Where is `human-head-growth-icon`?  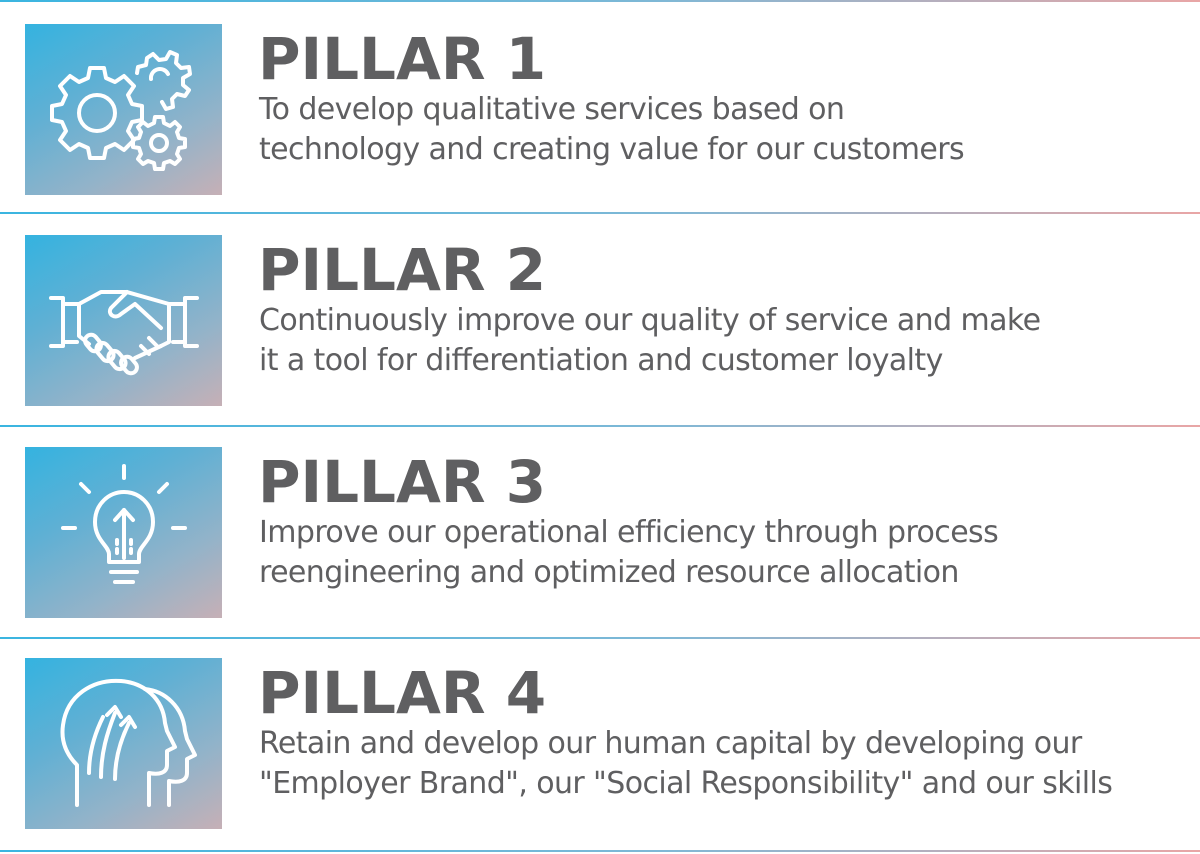 human-head-growth-icon is located at coordinates (128, 742).